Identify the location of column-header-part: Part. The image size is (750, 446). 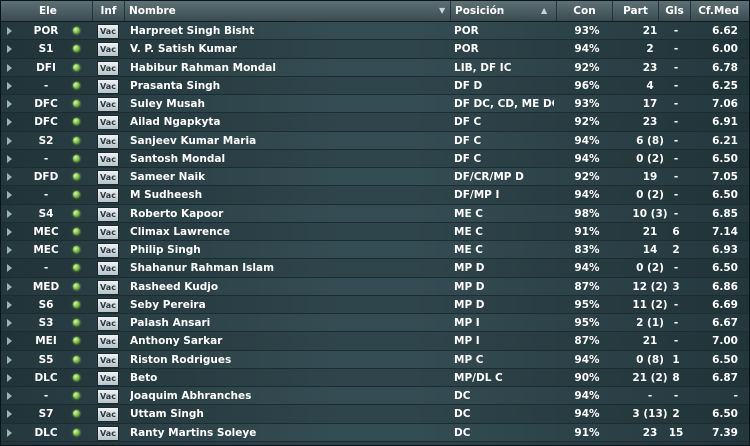
(636, 11).